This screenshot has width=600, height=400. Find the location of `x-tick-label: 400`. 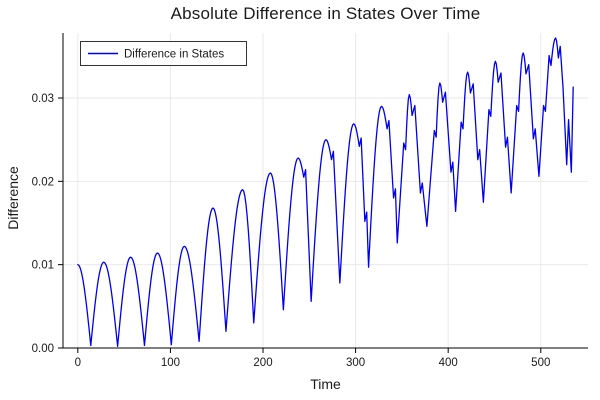

x-tick-label: 400 is located at coordinates (448, 363).